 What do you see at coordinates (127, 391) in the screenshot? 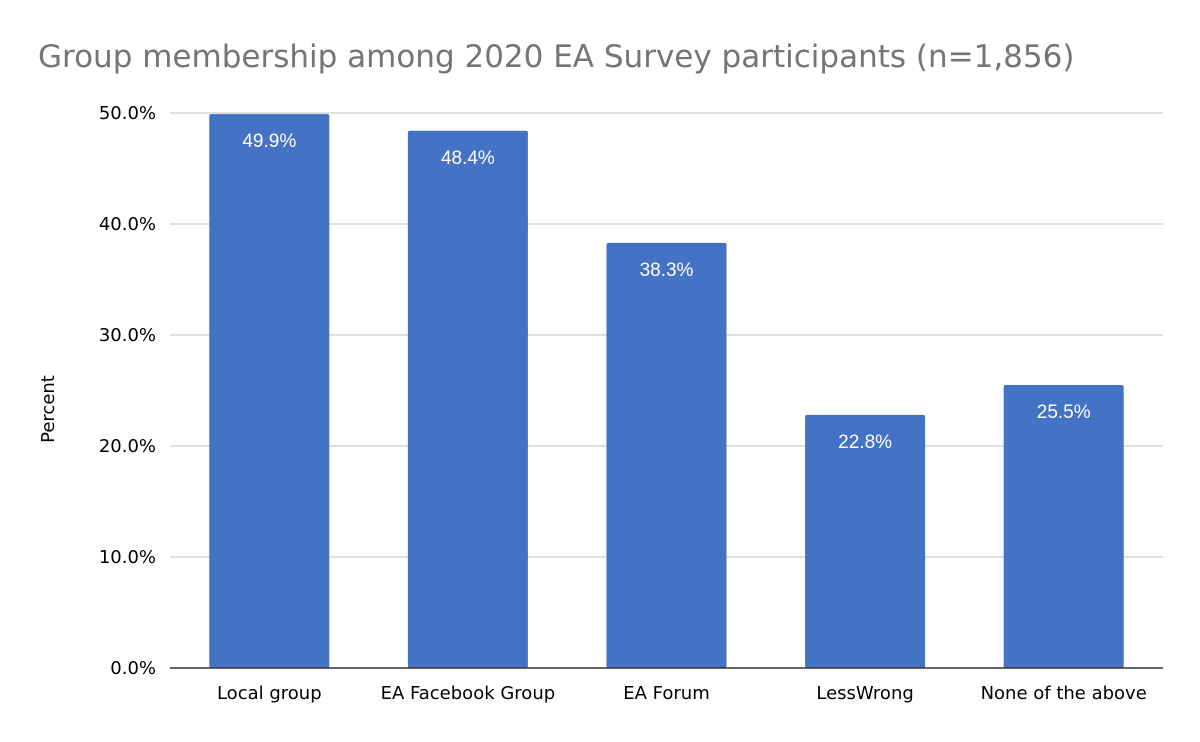
I see `y-axis-ticks: 0.0% 10.0% 20.0% 30.0% 40.0% 50.0%` at bounding box center [127, 391].